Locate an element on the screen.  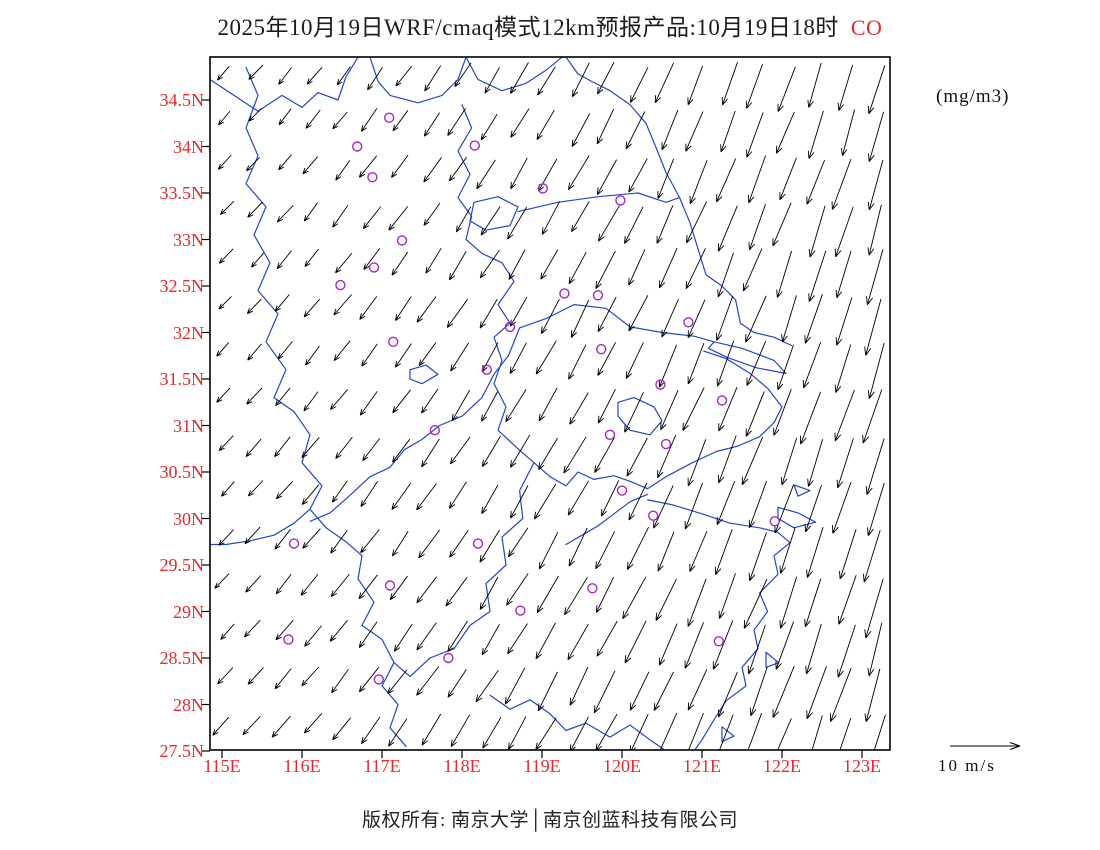
y-axis-label: 28N is located at coordinates (188, 704).